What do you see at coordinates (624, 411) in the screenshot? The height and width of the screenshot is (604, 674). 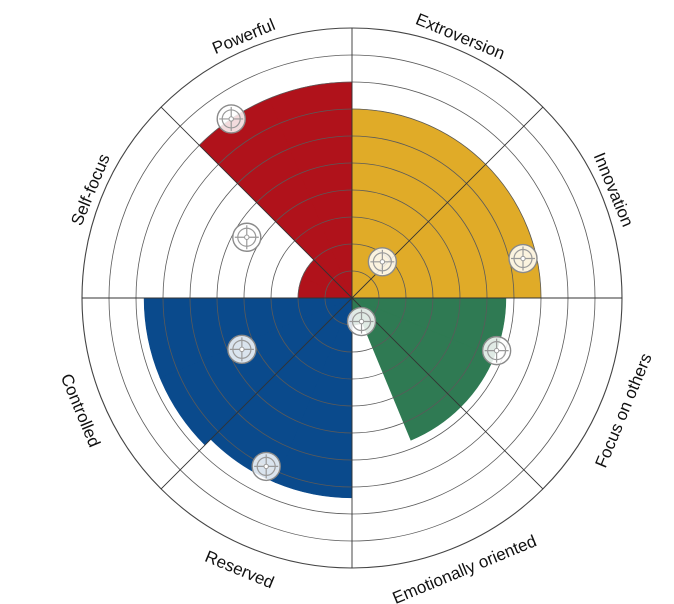 I see `axis-label-focus-on-others: Focus on others` at bounding box center [624, 411].